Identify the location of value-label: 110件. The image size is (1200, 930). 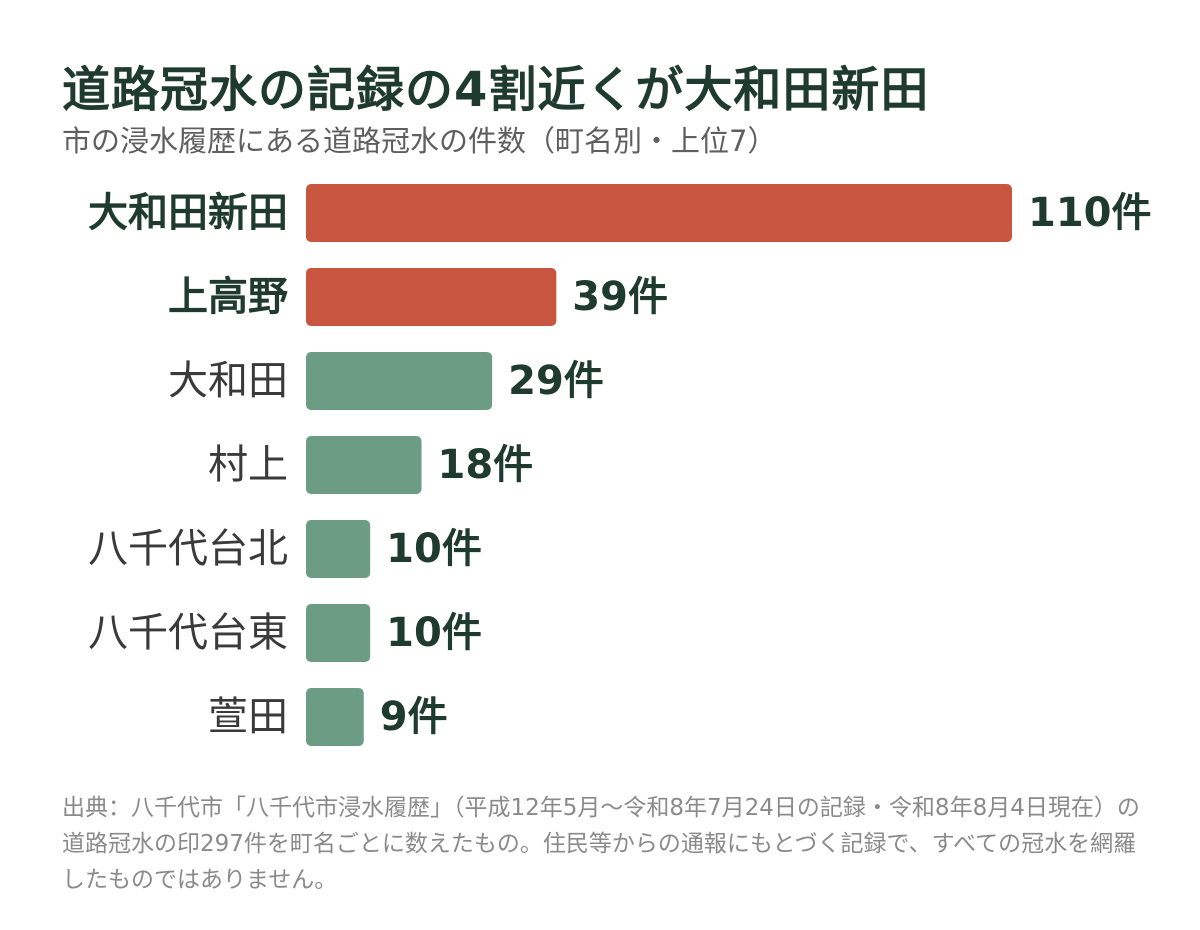
(1090, 213).